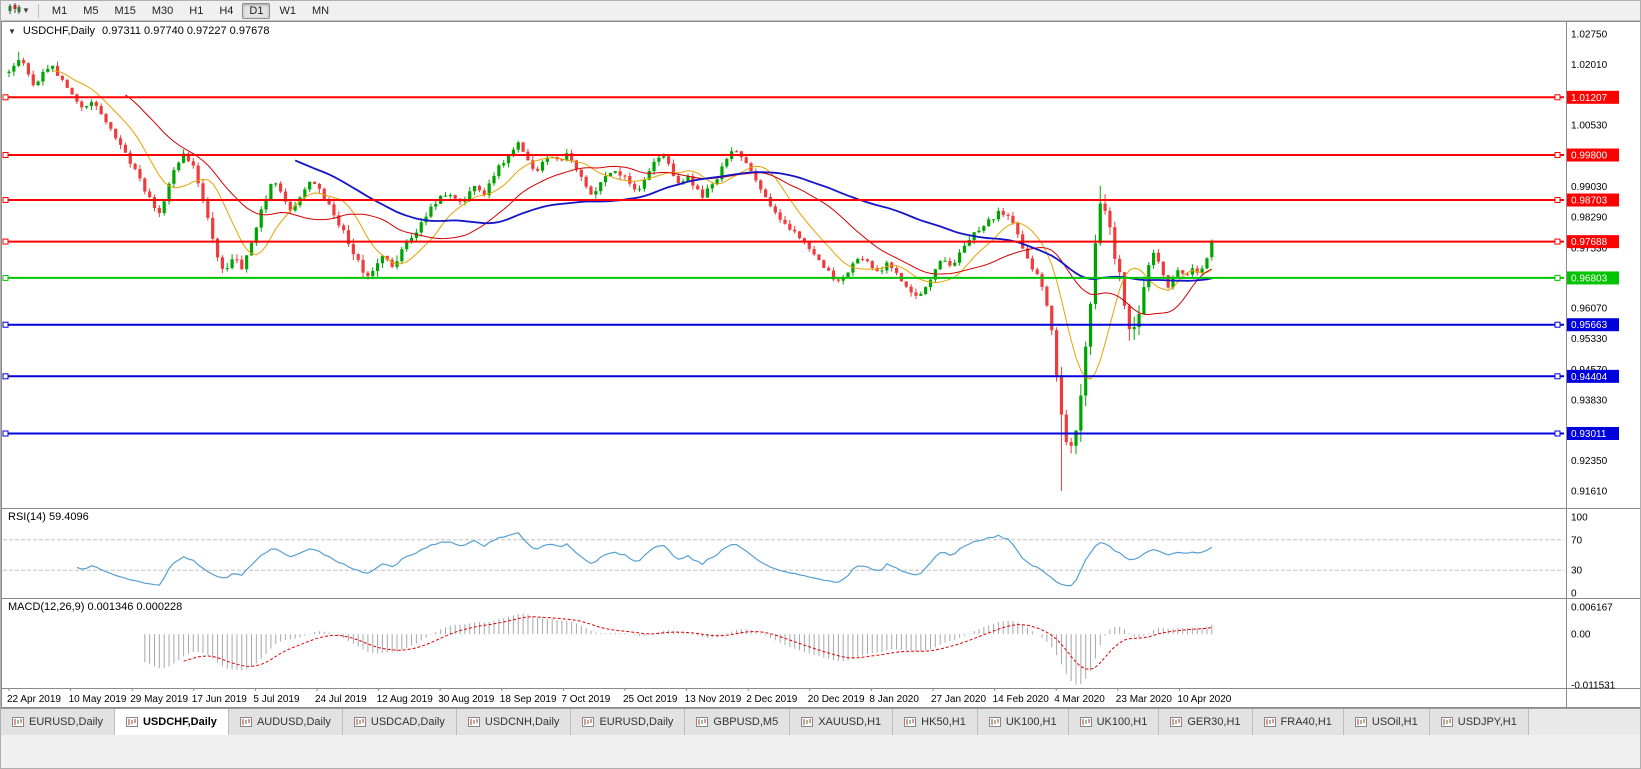  I want to click on date-tick-label: 13 Nov 2019, so click(713, 699).